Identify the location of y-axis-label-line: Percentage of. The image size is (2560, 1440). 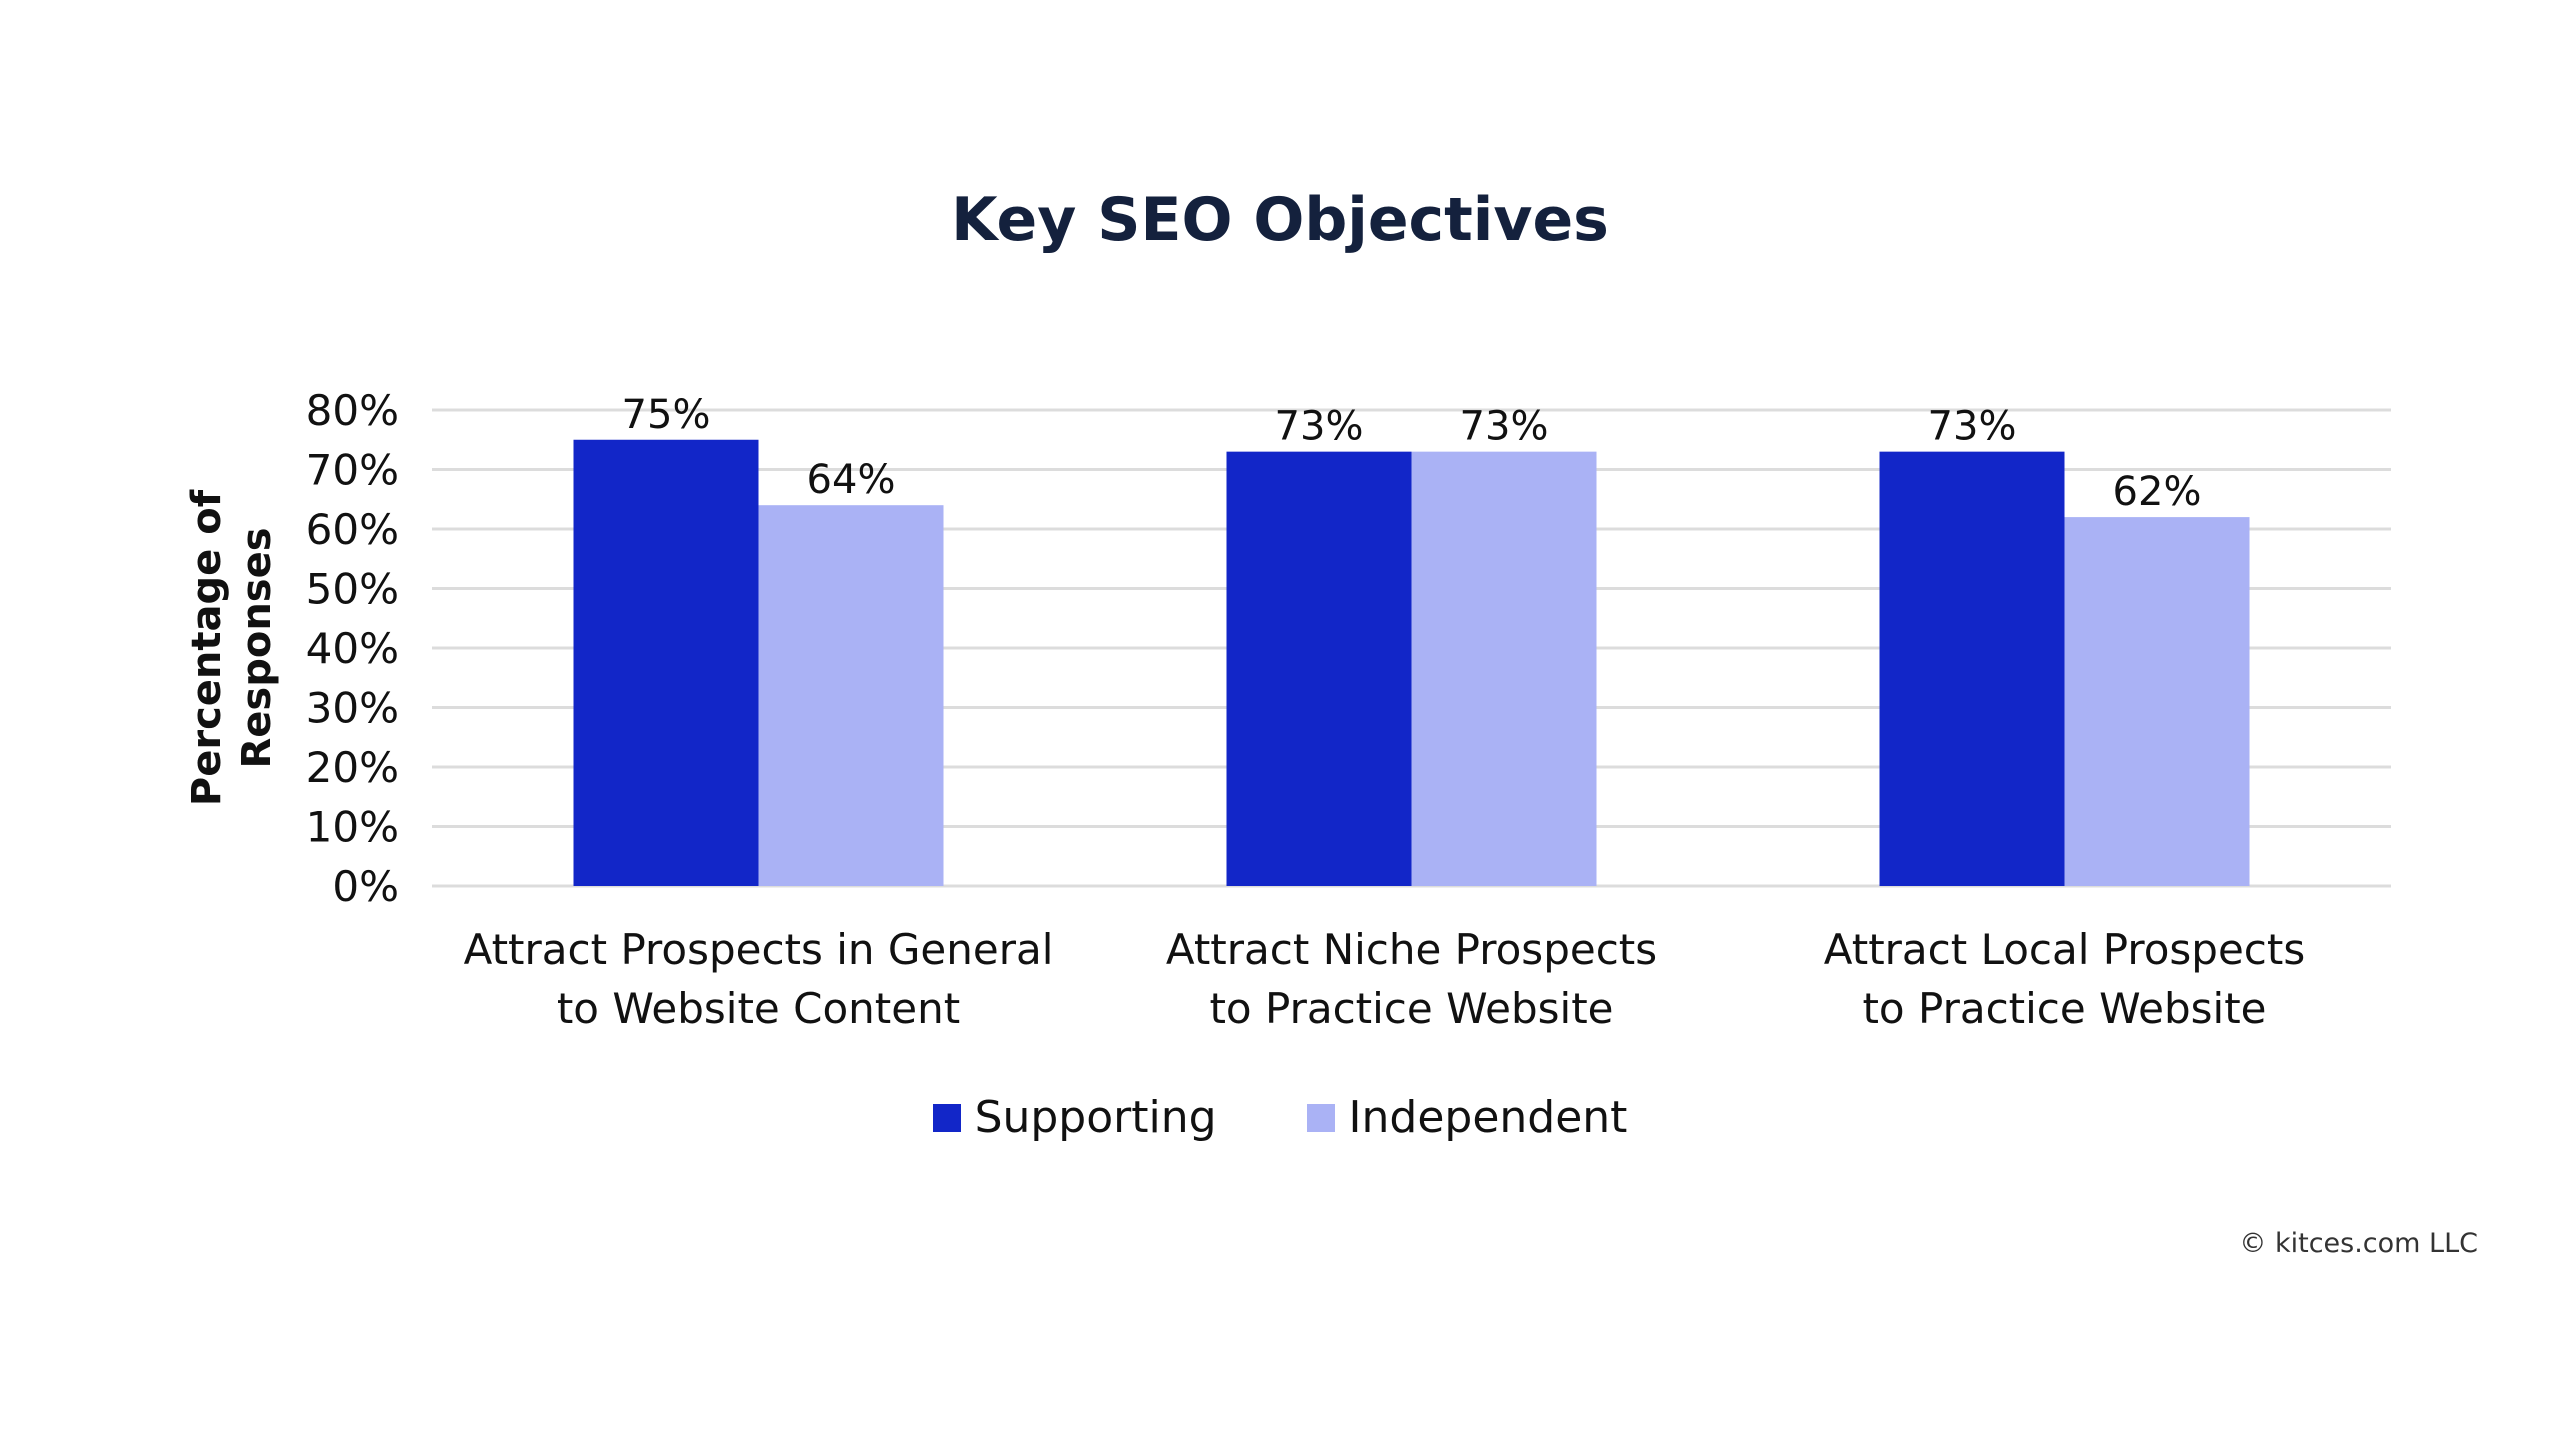
(207, 647).